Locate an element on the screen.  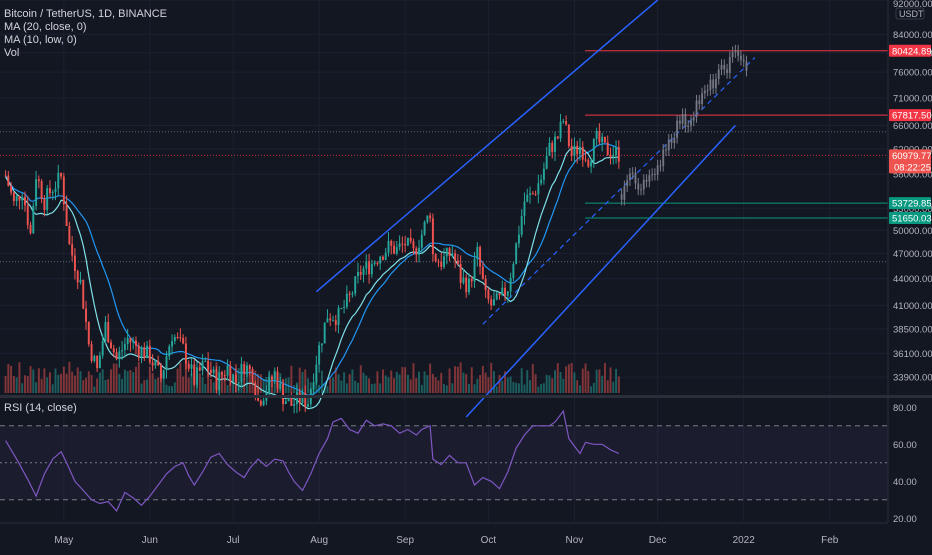
time-tick-label: May is located at coordinates (63, 540).